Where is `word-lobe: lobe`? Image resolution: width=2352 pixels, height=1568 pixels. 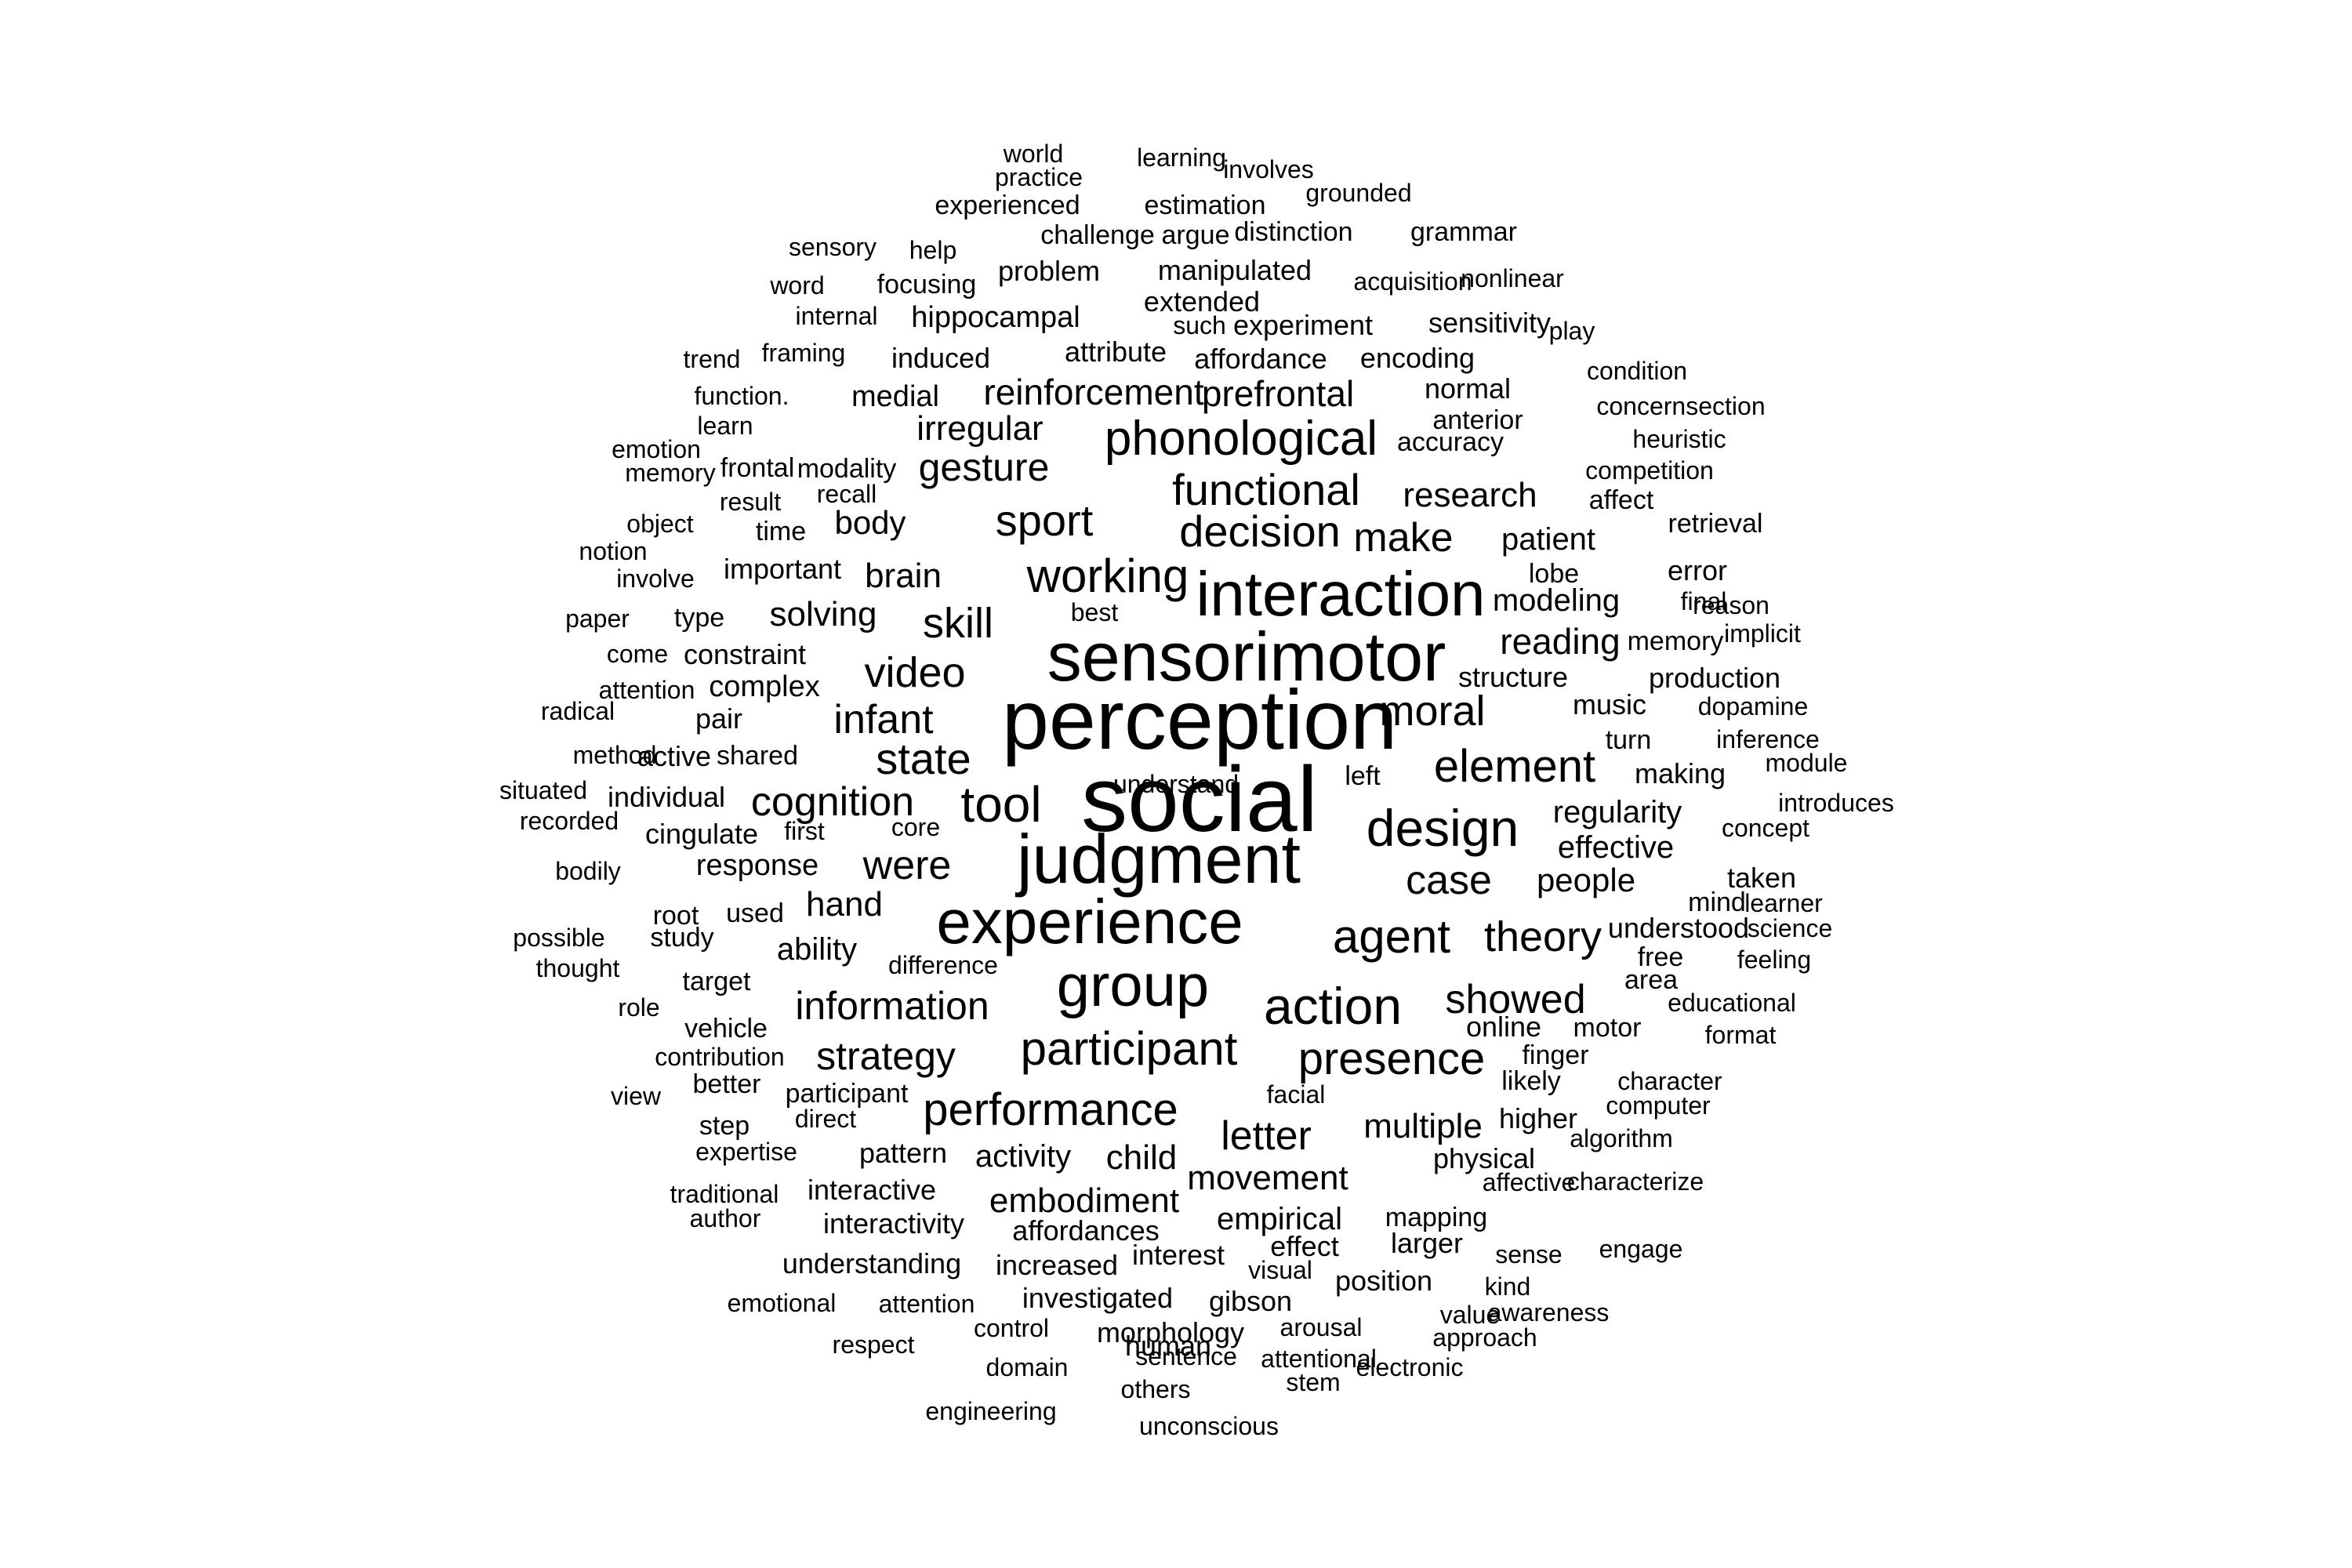
word-lobe: lobe is located at coordinates (1554, 574).